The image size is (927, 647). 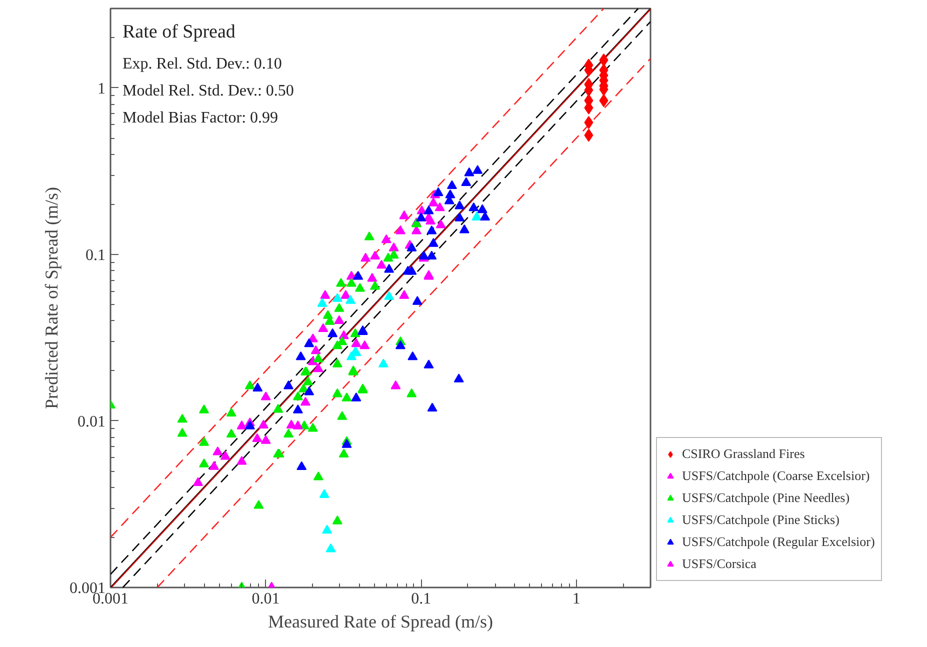 What do you see at coordinates (102, 89) in the screenshot?
I see `y-tick-label: 1` at bounding box center [102, 89].